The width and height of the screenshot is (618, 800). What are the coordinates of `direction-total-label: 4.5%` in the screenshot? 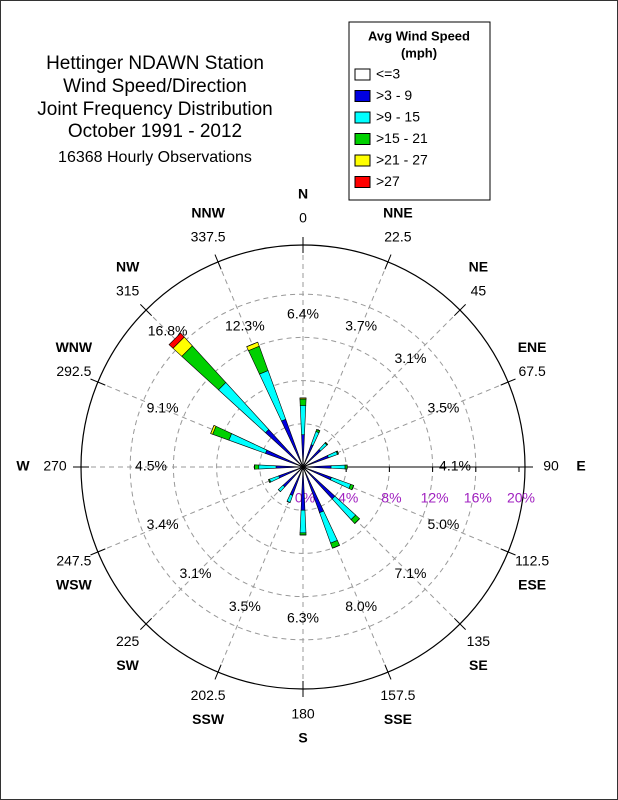 It's located at (151, 466).